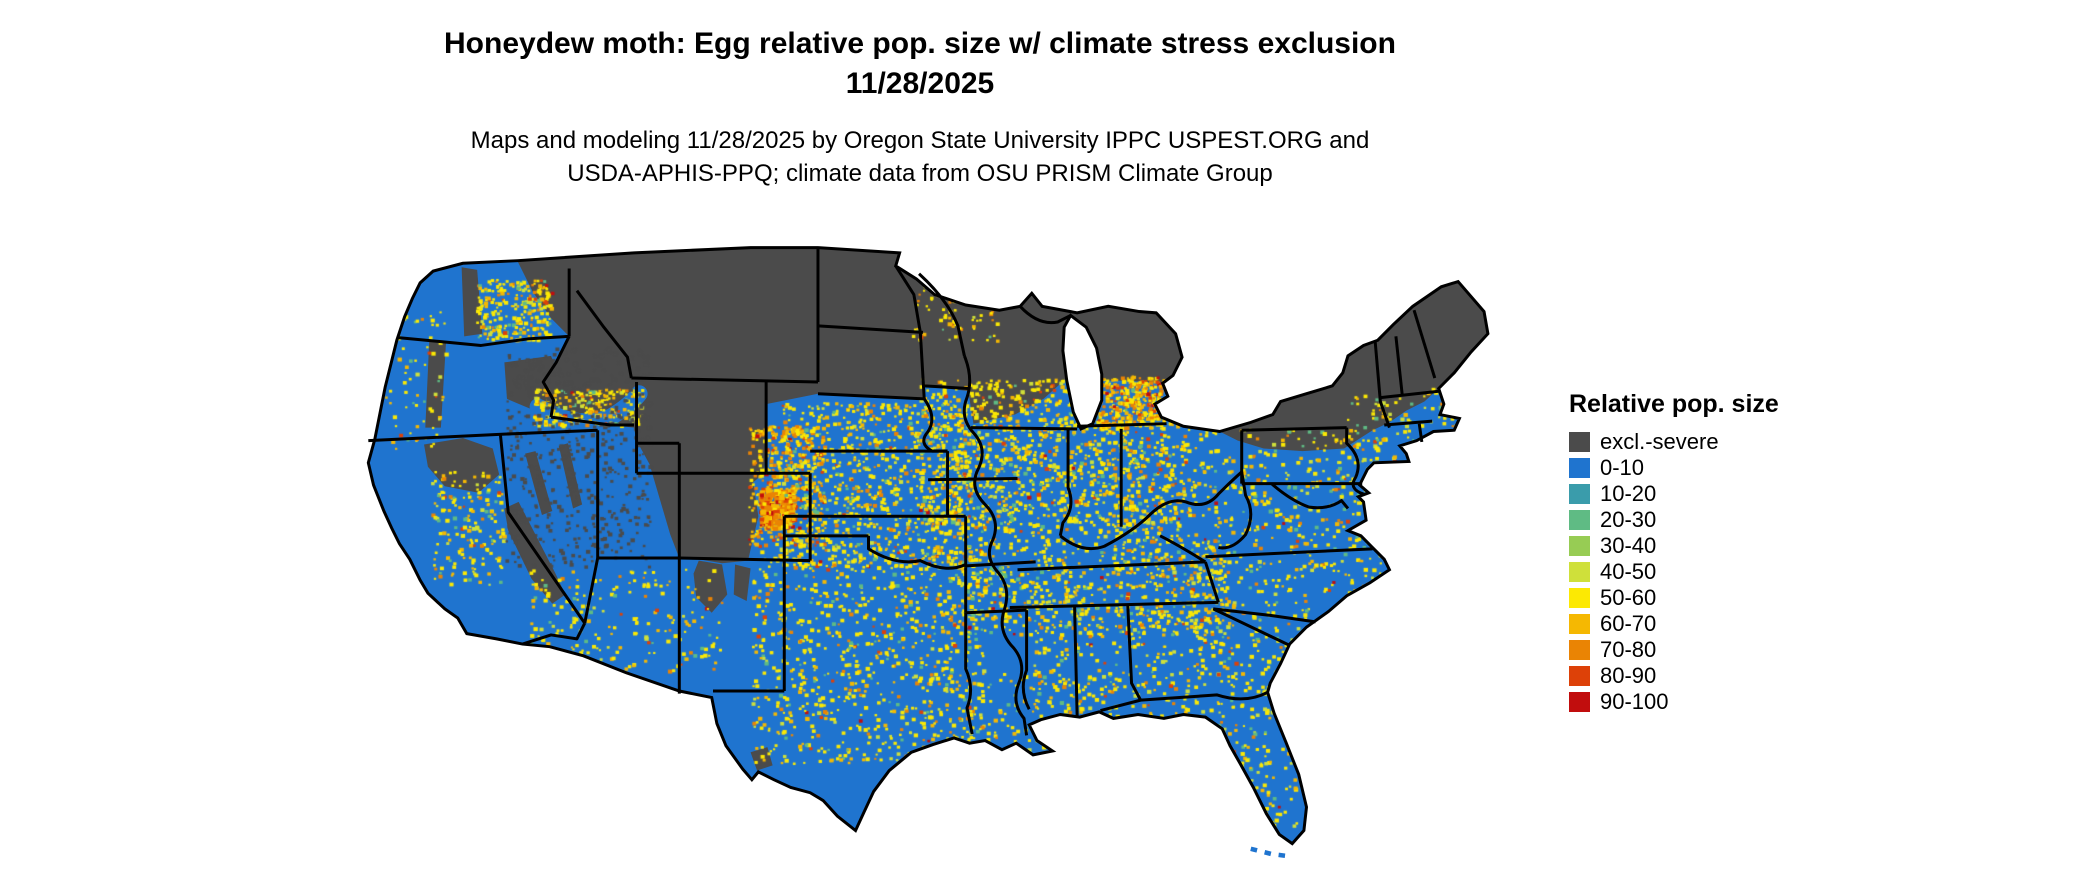 Image resolution: width=2100 pixels, height=892 pixels. Describe the element at coordinates (1674, 519) in the screenshot. I see `legend-item: 20-30` at that location.